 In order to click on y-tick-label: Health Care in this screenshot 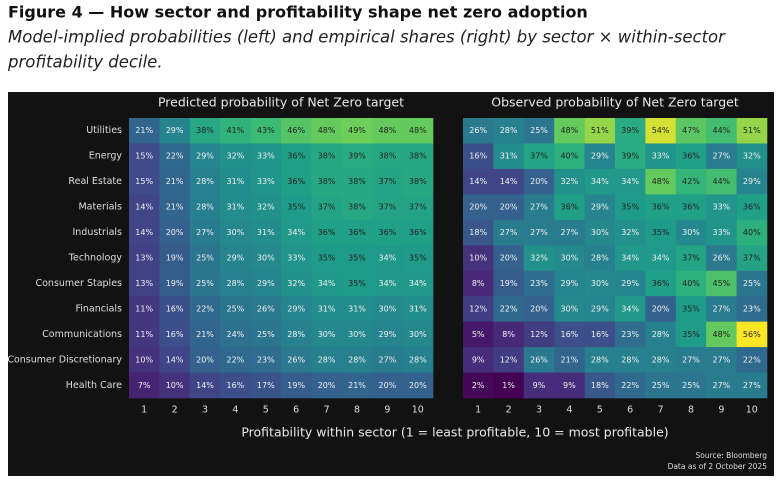, I will do `click(94, 385)`.